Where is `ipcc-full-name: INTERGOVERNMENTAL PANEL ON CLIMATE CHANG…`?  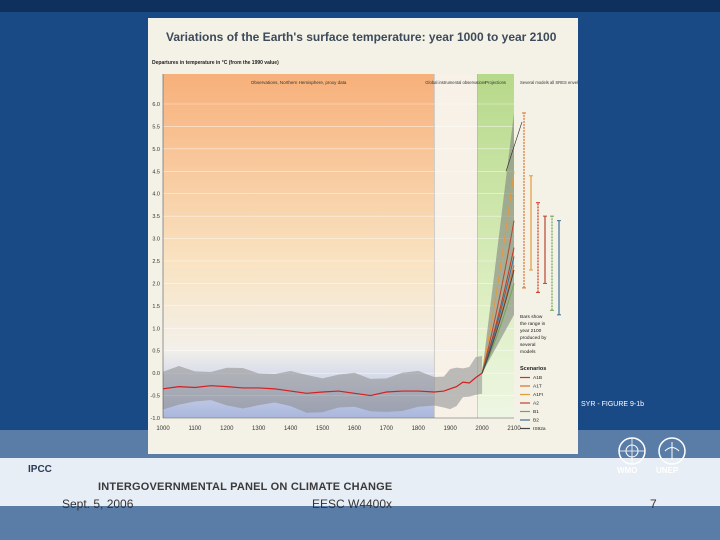
ipcc-full-name: INTERGOVERNMENTAL PANEL ON CLIMATE CHANG… is located at coordinates (245, 487).